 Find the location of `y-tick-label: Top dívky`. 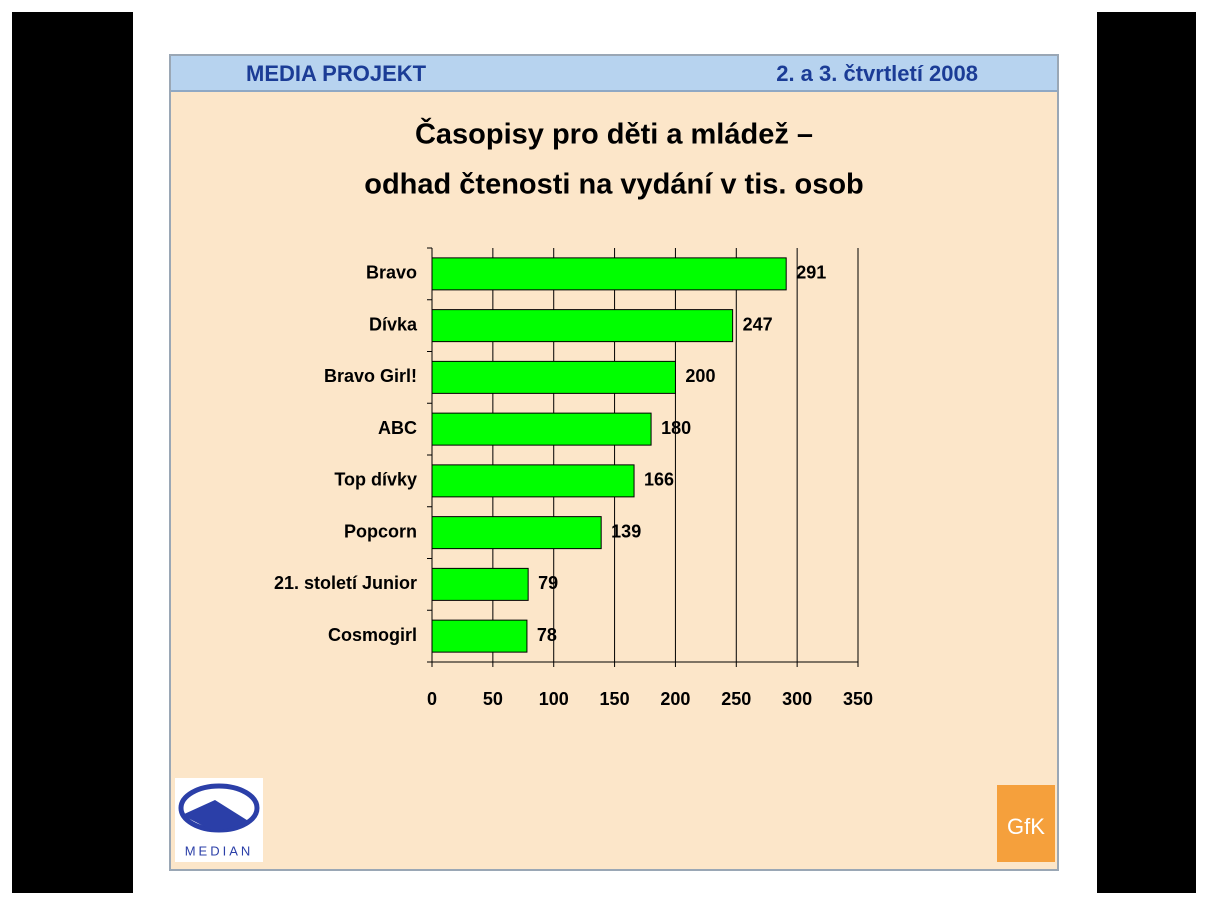

y-tick-label: Top dívky is located at coordinates (375, 480).